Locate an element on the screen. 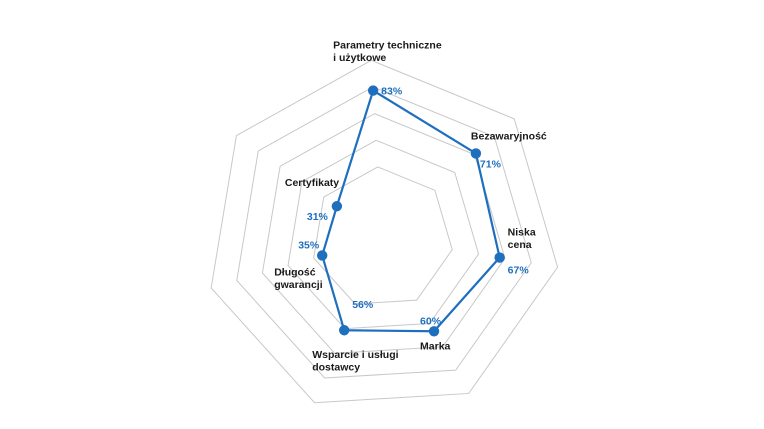 Image resolution: width=764 pixels, height=429 pixels. value-label-7: 31% is located at coordinates (318, 217).